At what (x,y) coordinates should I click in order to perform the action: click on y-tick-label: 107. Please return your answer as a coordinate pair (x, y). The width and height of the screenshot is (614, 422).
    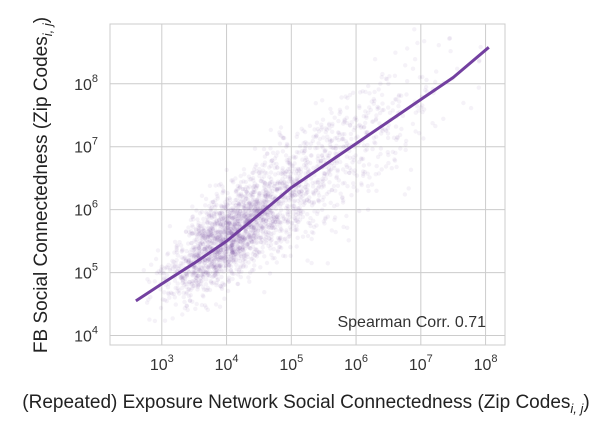
    Looking at the image, I should click on (86, 146).